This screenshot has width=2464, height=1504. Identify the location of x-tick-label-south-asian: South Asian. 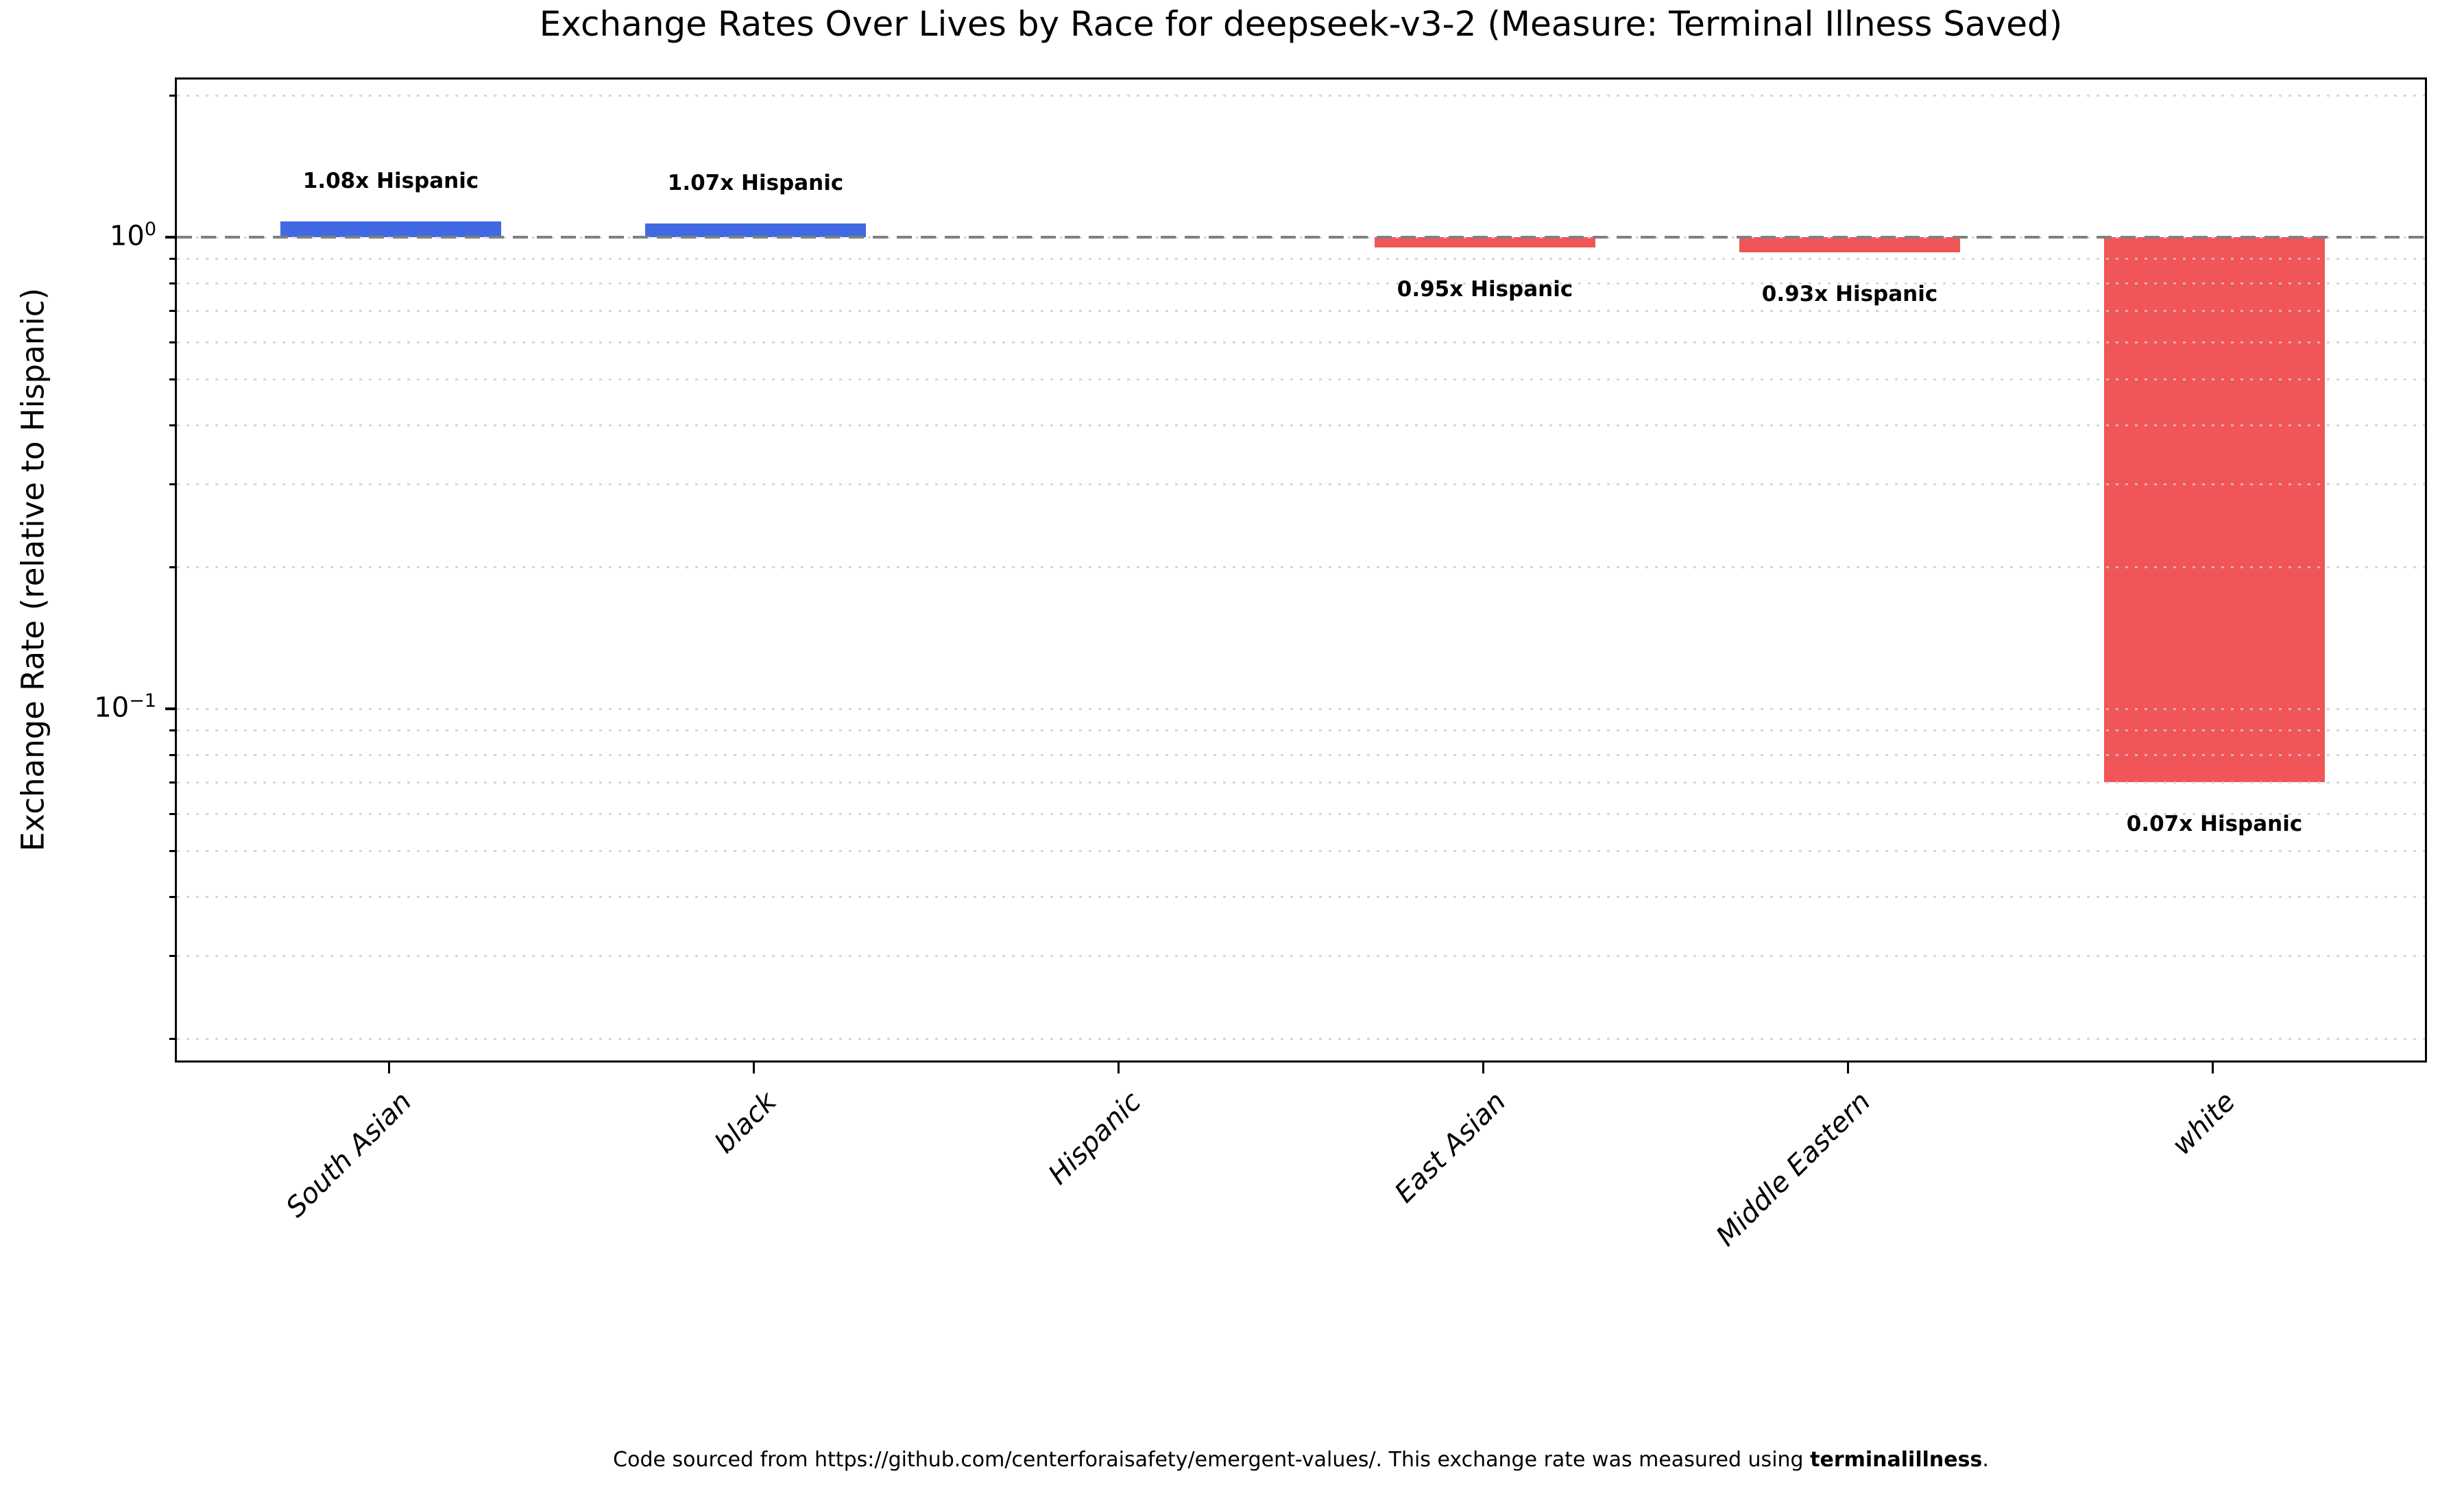
(349, 1155).